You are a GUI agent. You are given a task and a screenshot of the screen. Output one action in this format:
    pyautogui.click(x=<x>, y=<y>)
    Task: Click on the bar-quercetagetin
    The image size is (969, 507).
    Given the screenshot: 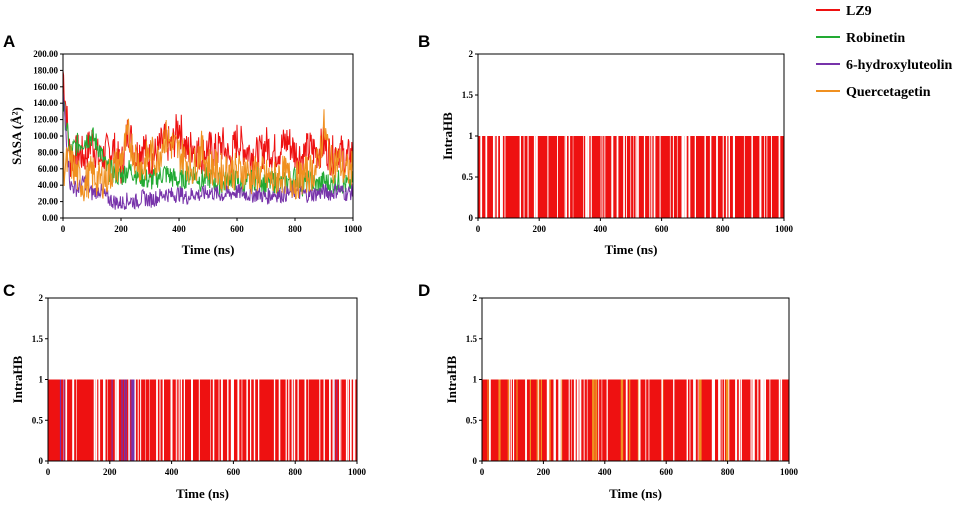 What is the action you would take?
    pyautogui.click(x=541, y=420)
    